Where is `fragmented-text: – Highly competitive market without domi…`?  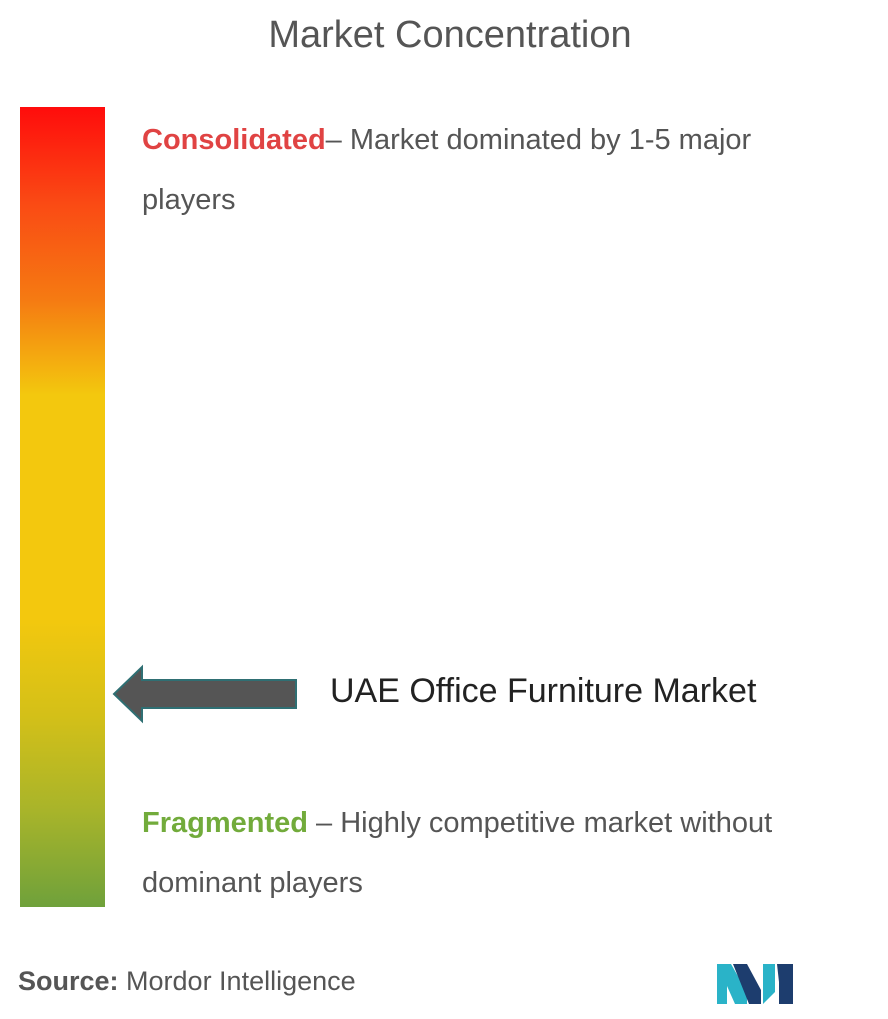 fragmented-text: – Highly competitive market without domi… is located at coordinates (457, 853).